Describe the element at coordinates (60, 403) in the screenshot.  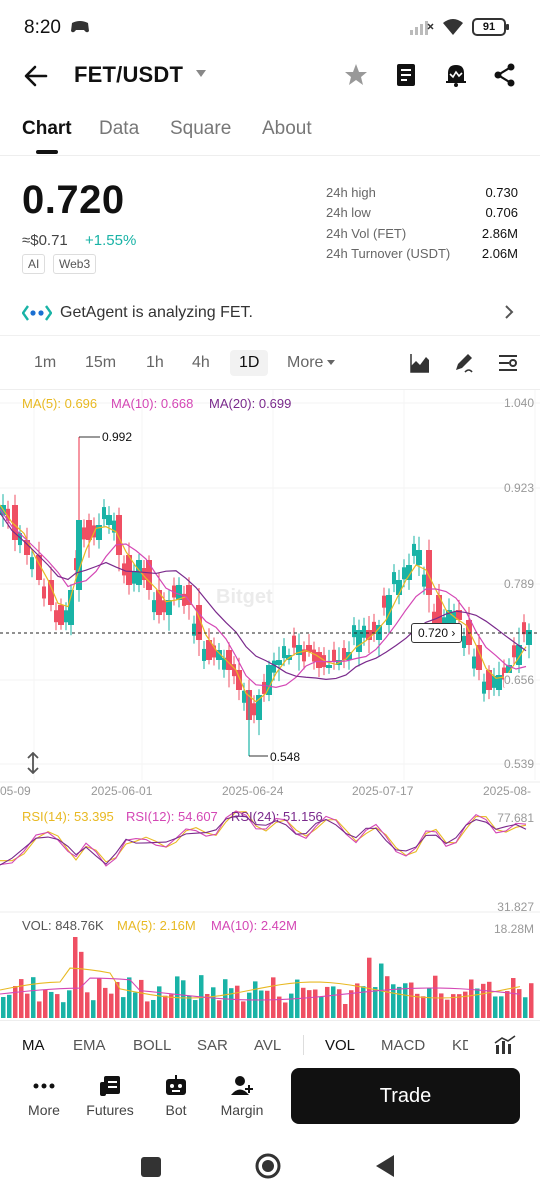
I see `ma5-legend: MA(5): 0.696` at that location.